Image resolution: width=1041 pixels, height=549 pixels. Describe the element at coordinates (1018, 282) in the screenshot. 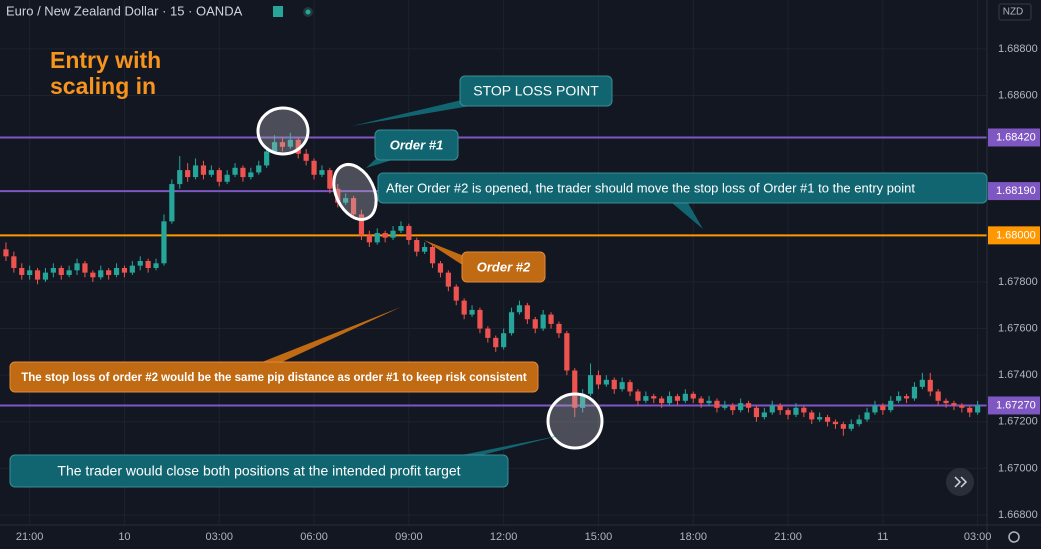

I see `y-tick-label: 1.67800` at that location.